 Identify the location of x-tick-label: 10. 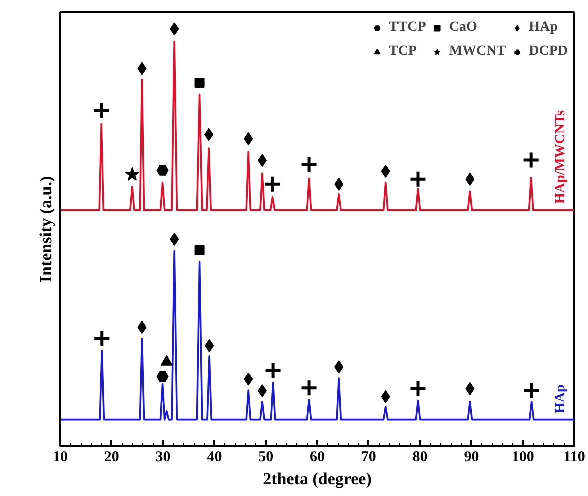
(60, 458).